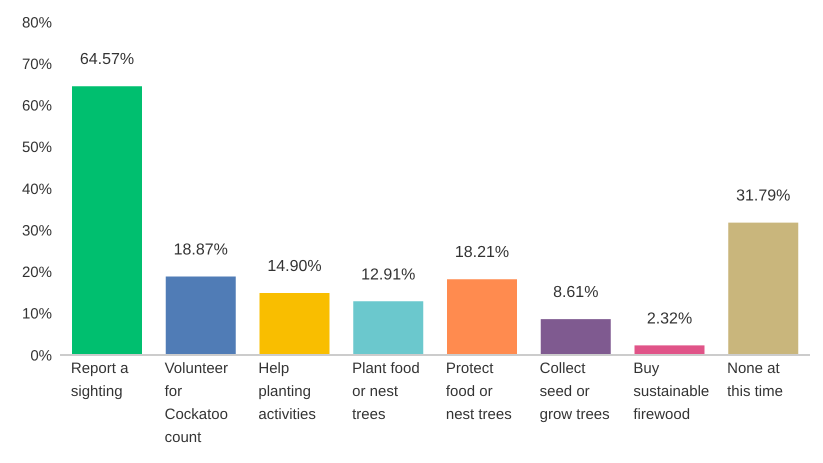  I want to click on y-tick-label: 30%, so click(37, 231).